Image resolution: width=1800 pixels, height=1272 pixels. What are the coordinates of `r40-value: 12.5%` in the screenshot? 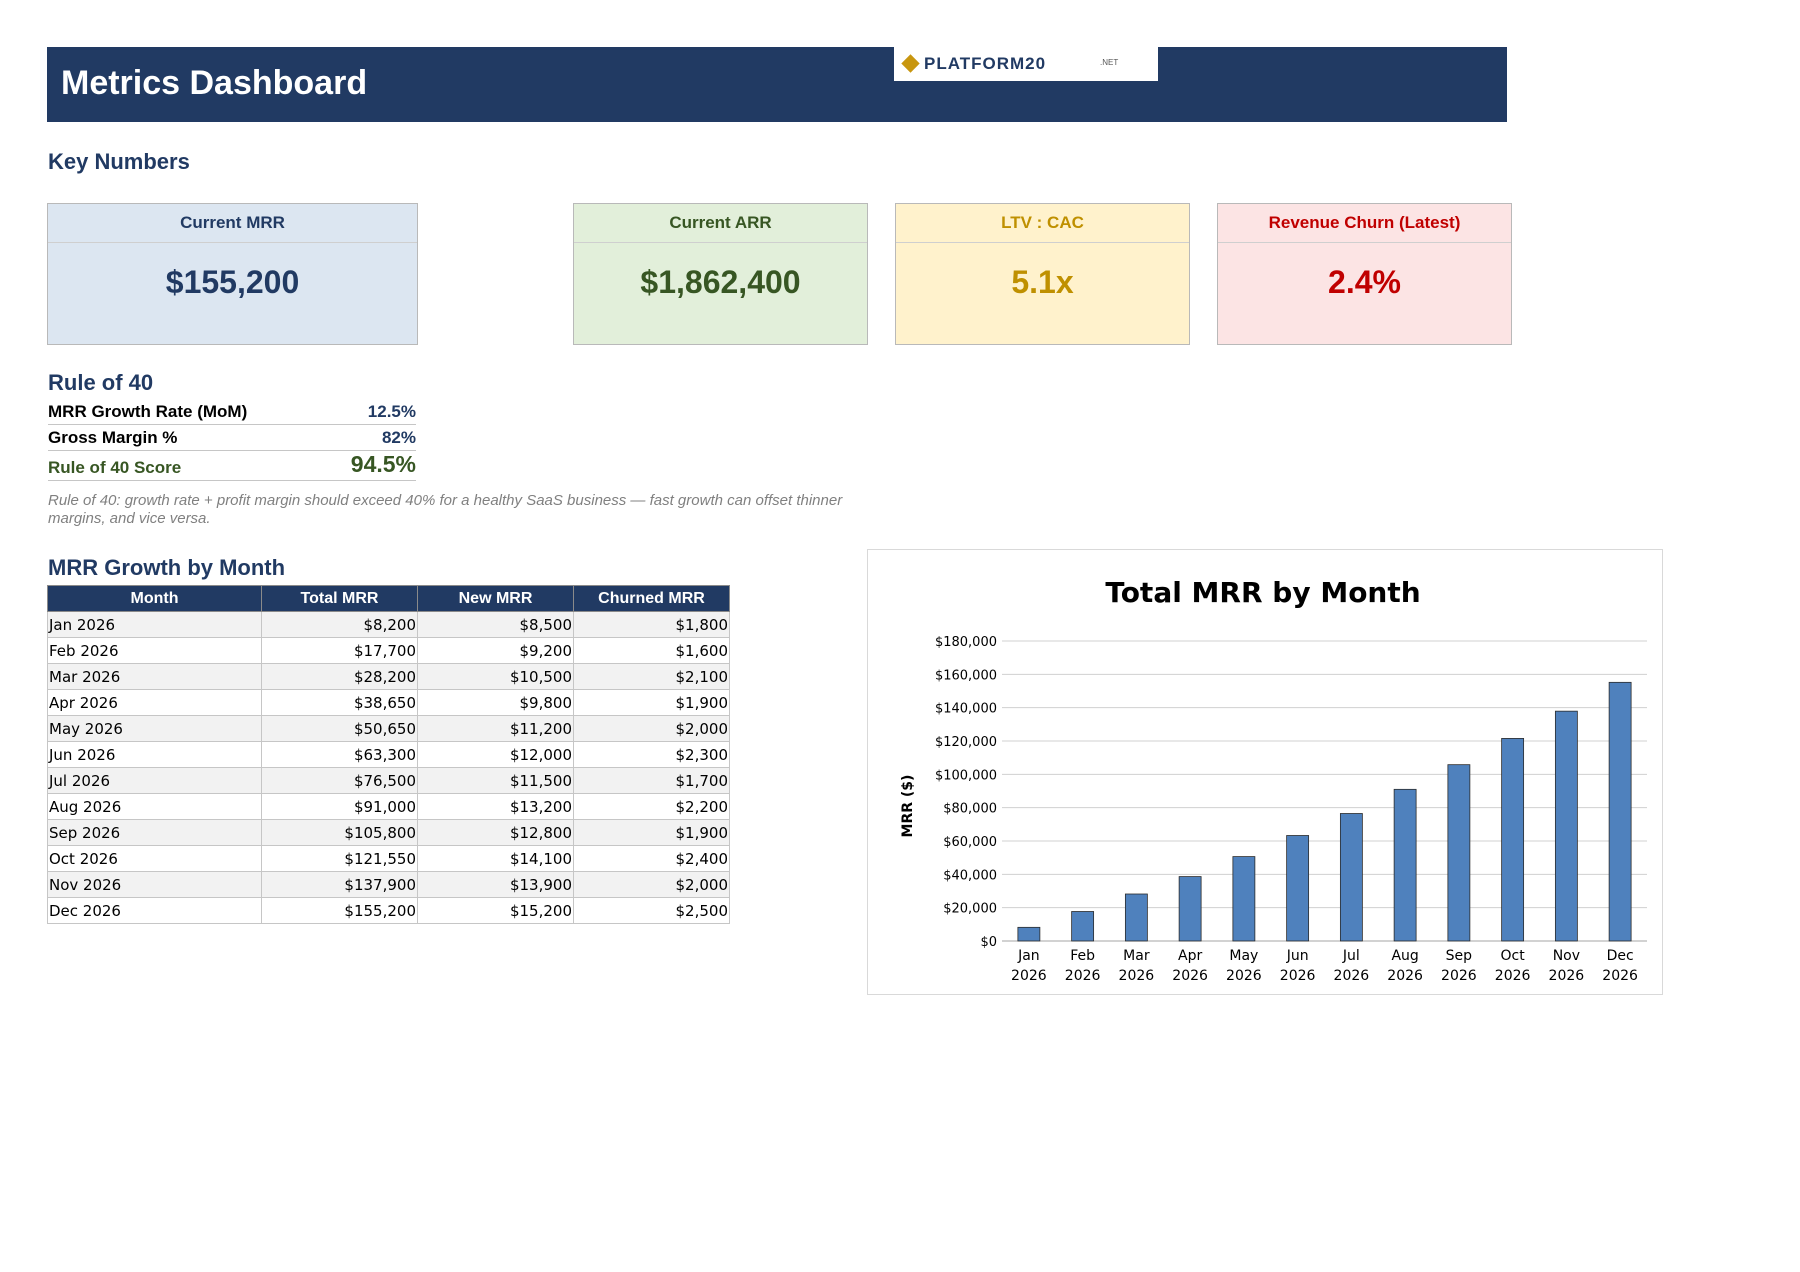 It's located at (391, 411).